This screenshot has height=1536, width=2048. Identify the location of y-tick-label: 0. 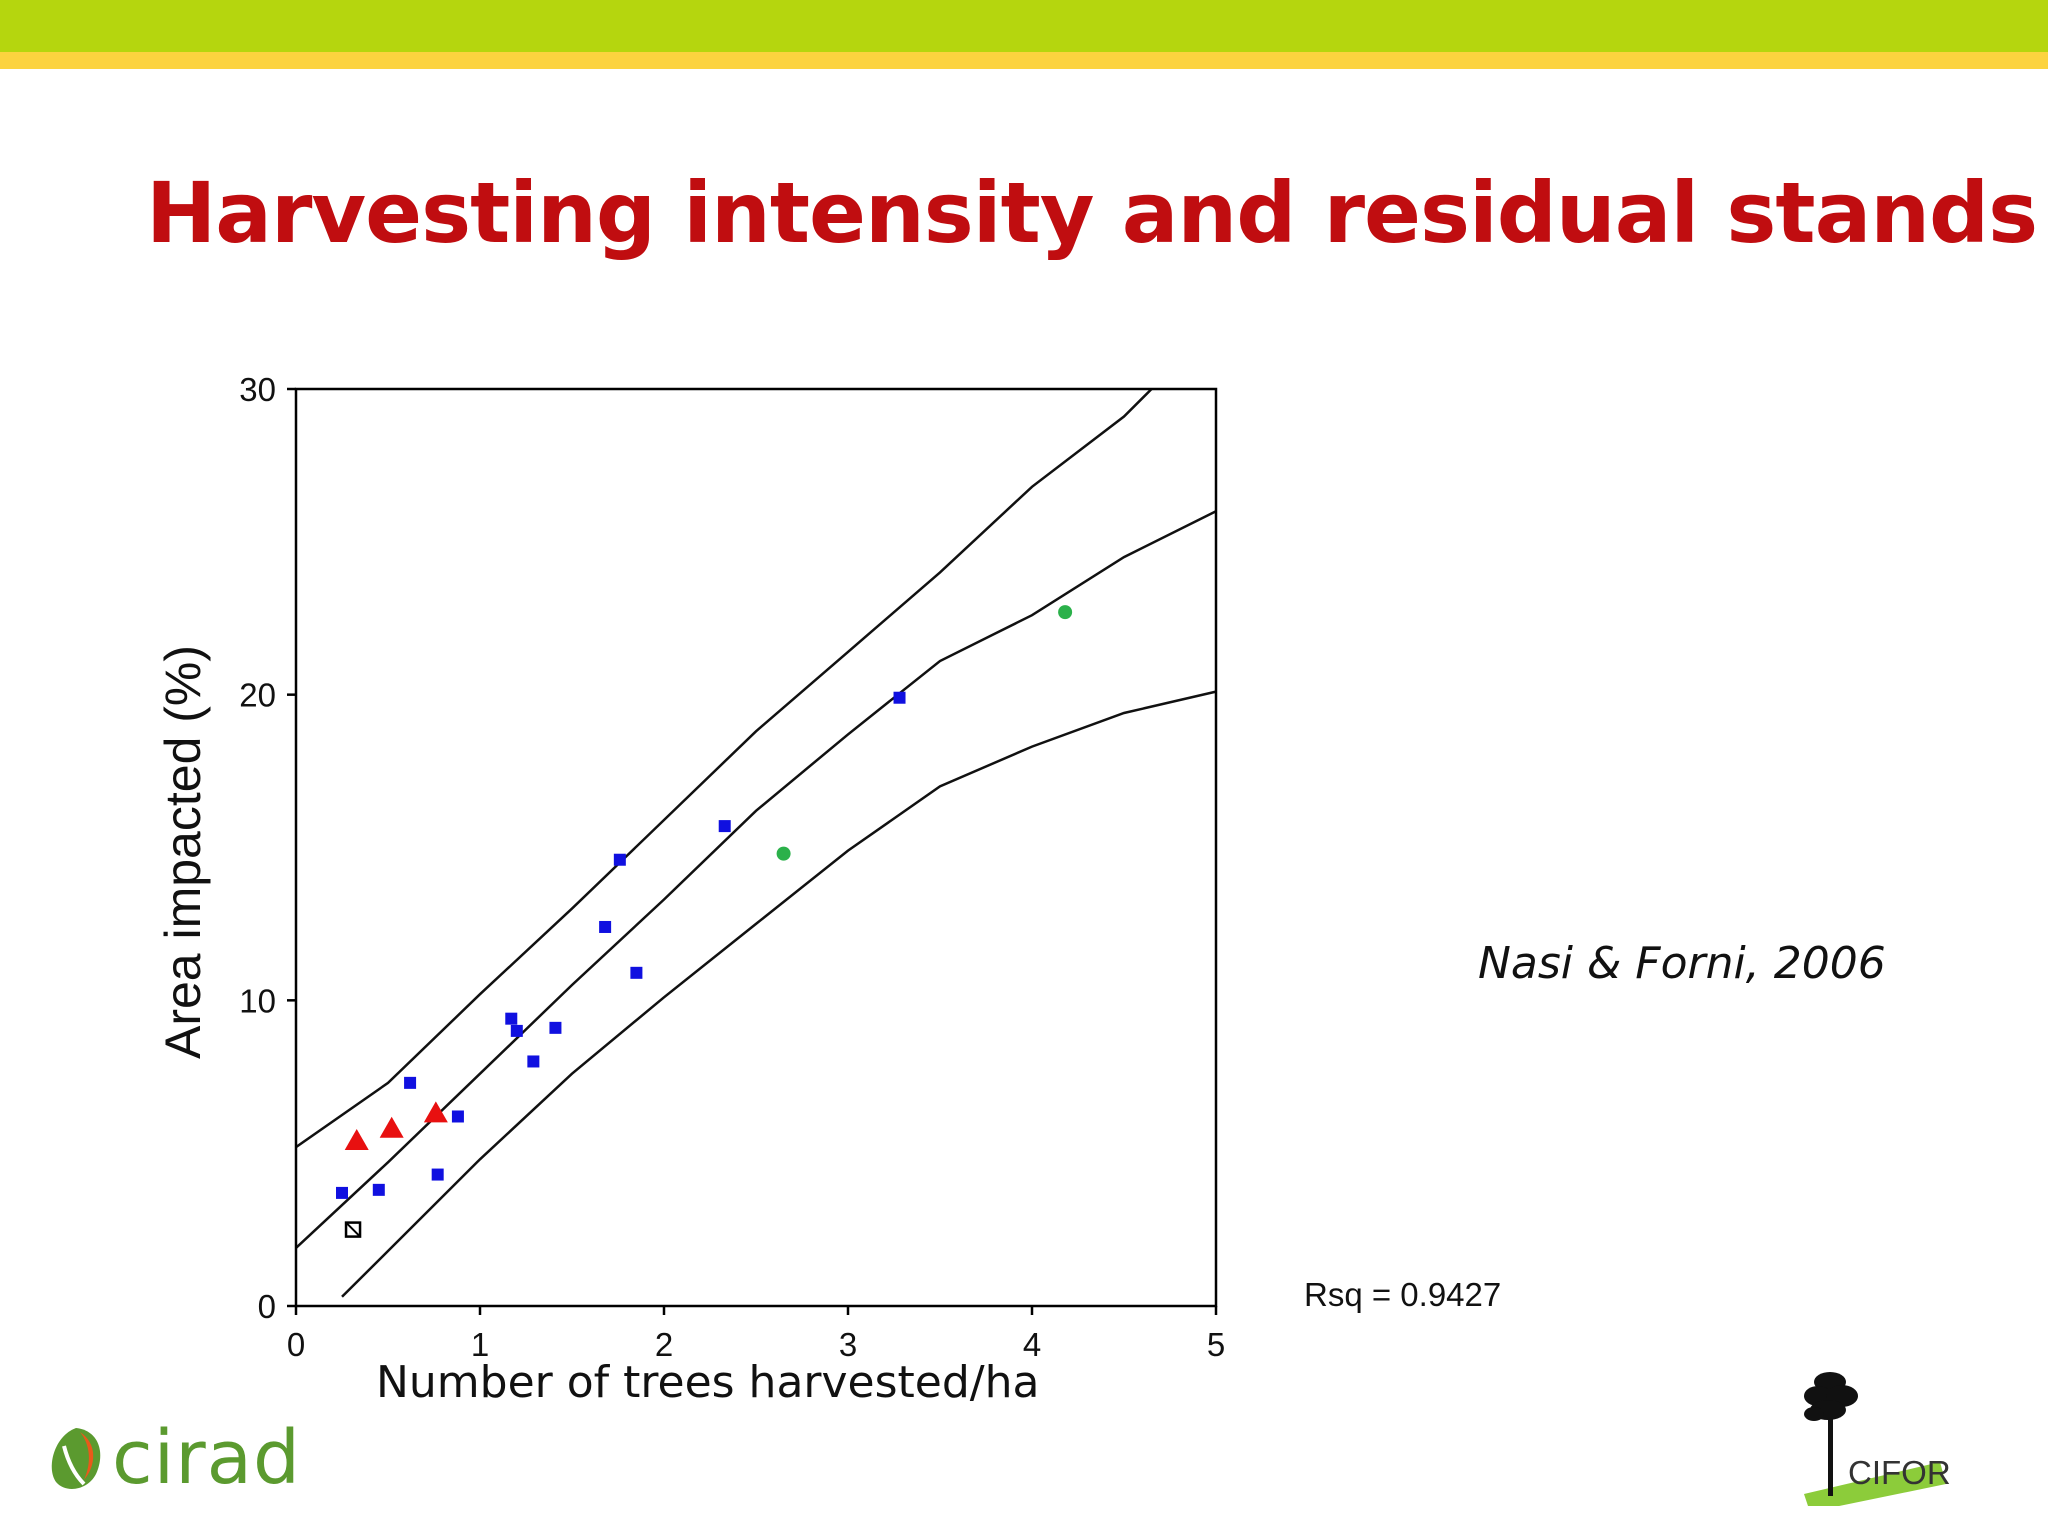
(267, 1306).